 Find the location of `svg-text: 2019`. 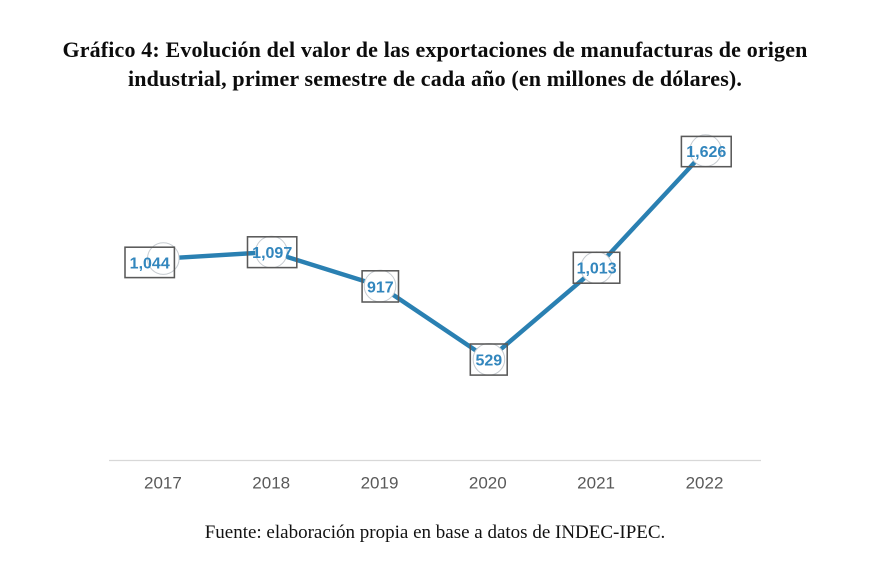

svg-text: 2019 is located at coordinates (380, 483).